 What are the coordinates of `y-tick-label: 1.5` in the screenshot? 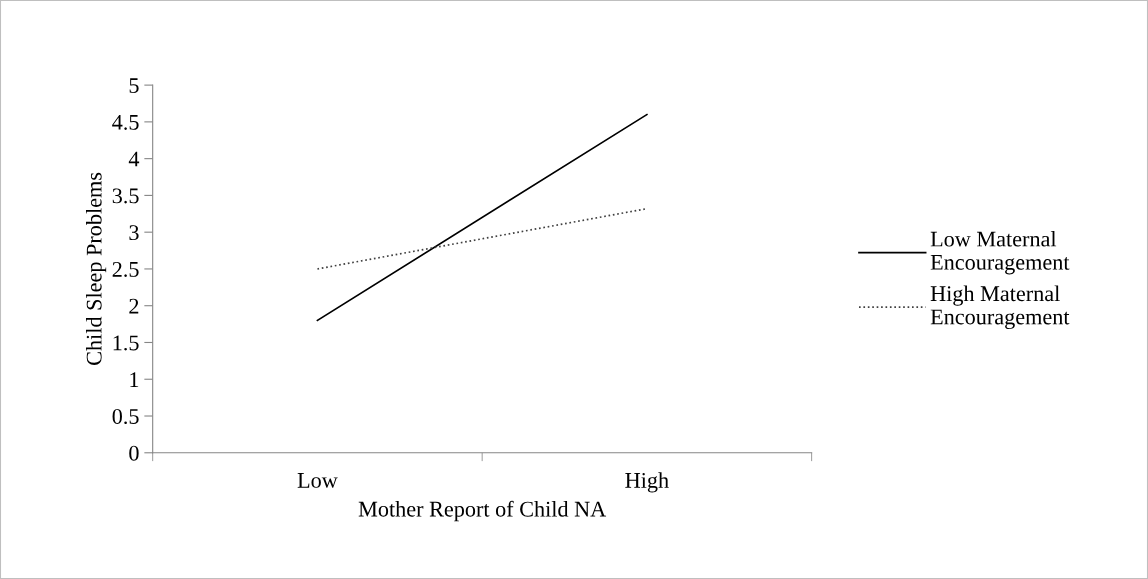 It's located at (126, 343).